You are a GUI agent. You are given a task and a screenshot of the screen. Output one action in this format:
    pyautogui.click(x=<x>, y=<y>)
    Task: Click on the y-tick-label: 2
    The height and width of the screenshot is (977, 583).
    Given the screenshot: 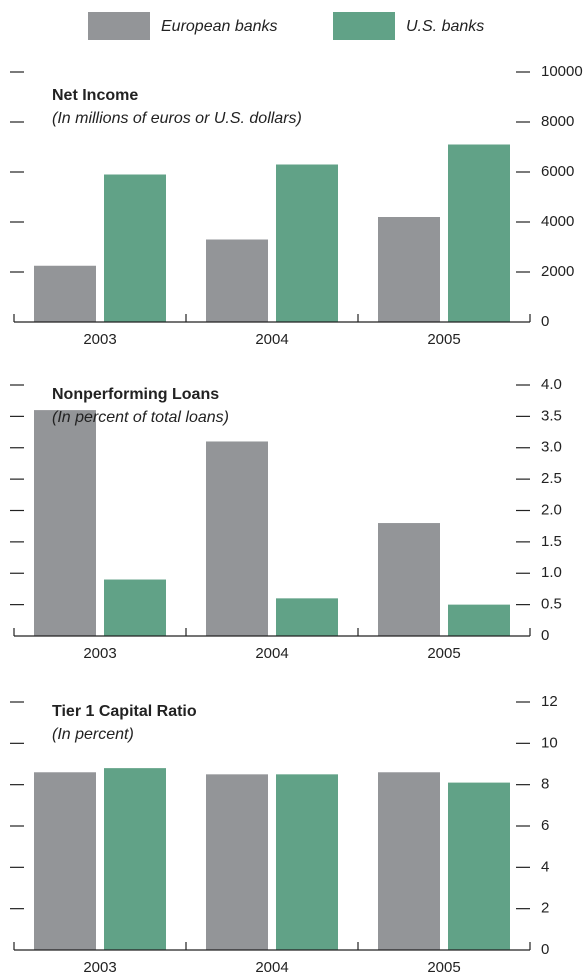 What is the action you would take?
    pyautogui.click(x=545, y=908)
    